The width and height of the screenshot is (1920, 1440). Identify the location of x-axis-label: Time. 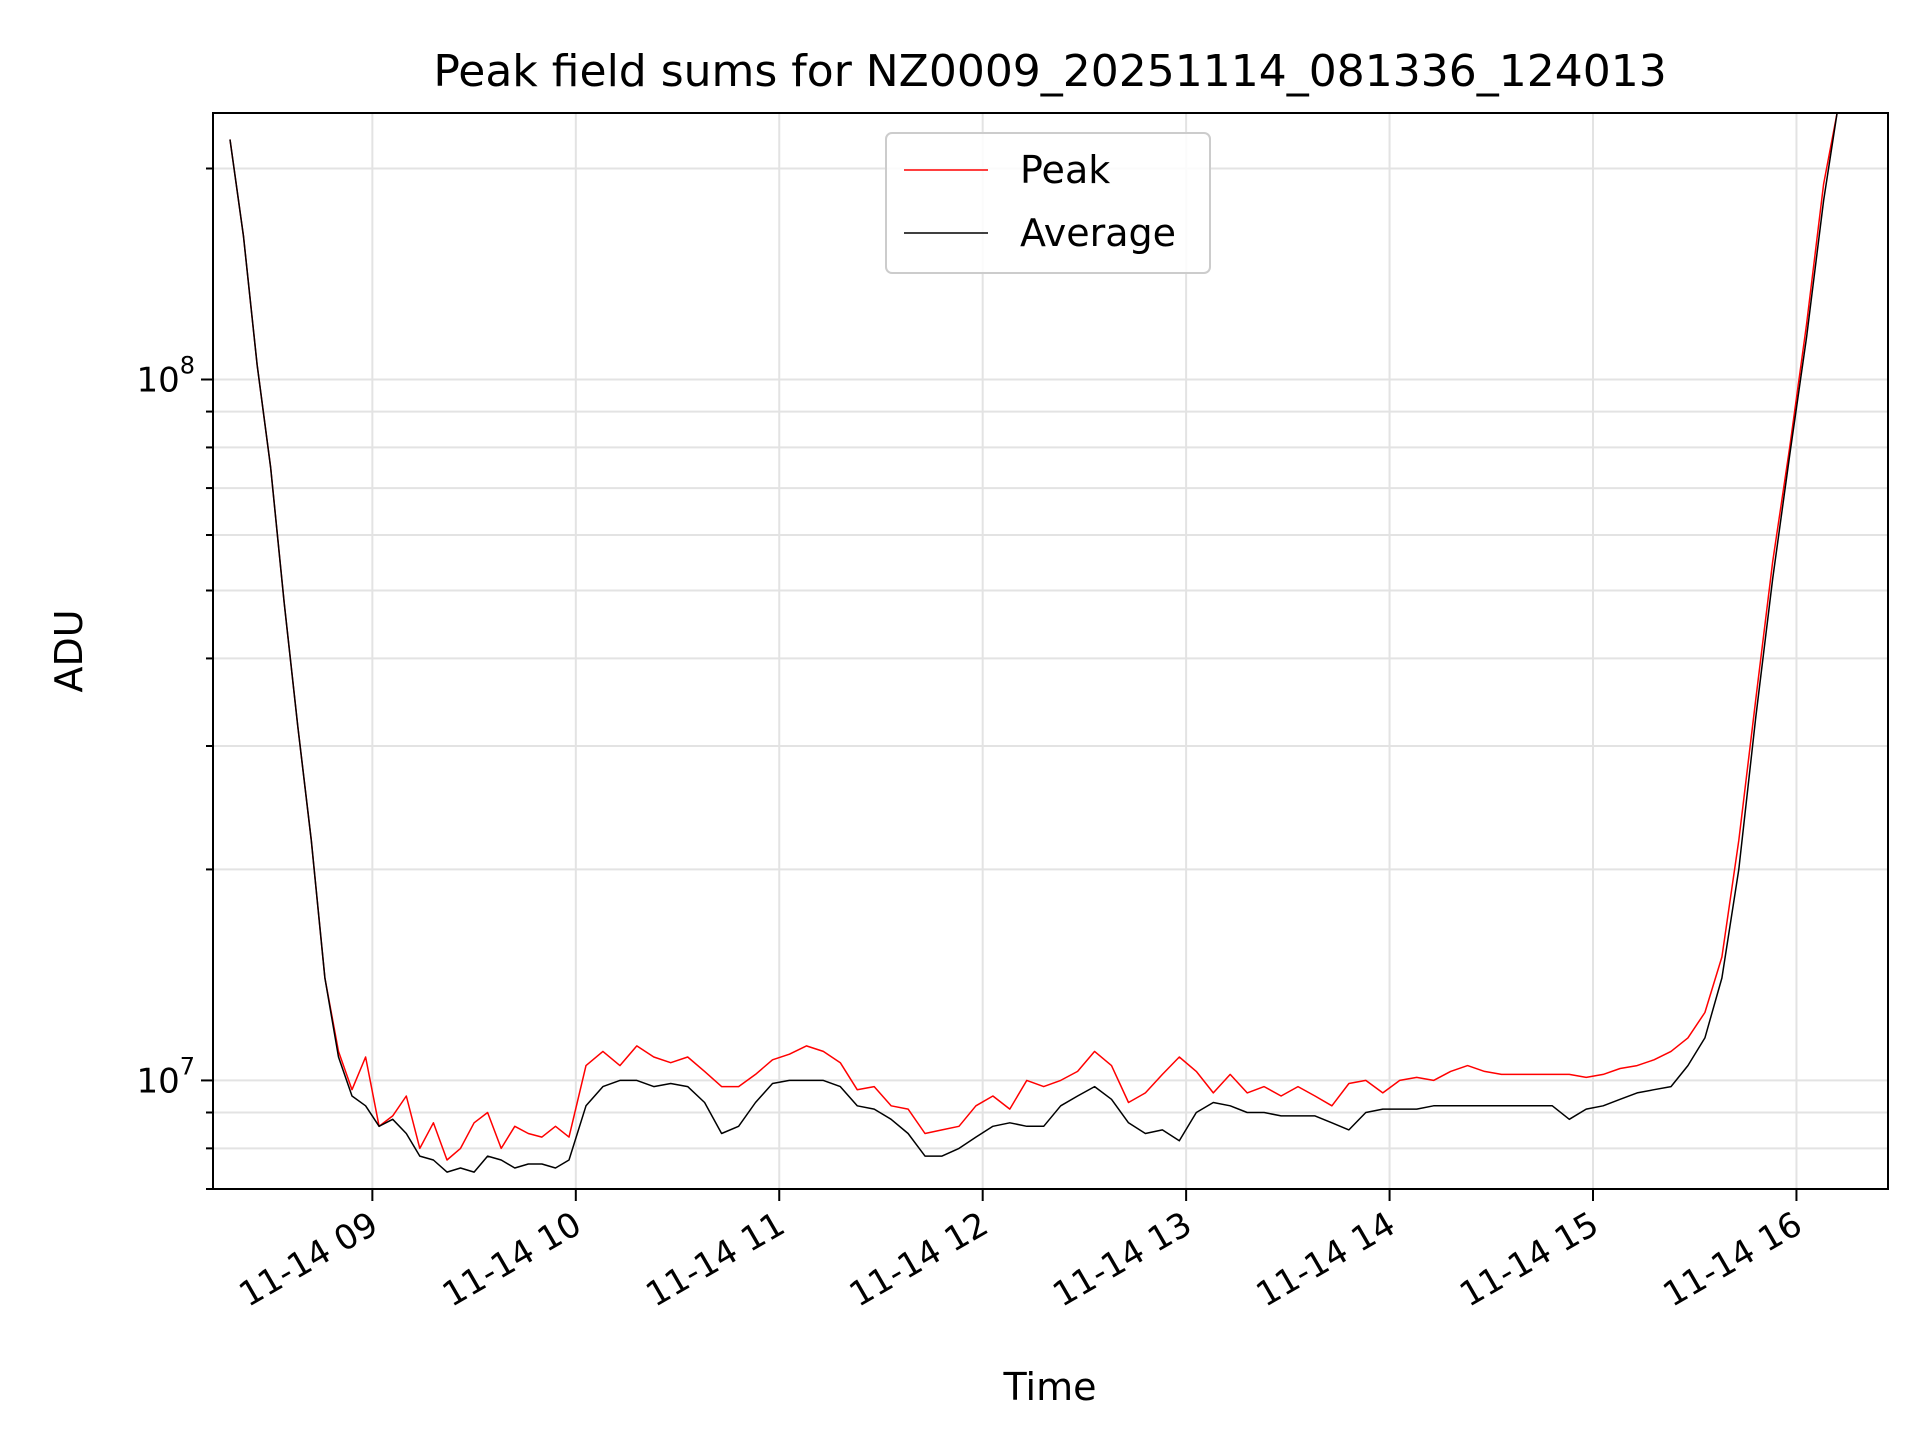
(1050, 1387).